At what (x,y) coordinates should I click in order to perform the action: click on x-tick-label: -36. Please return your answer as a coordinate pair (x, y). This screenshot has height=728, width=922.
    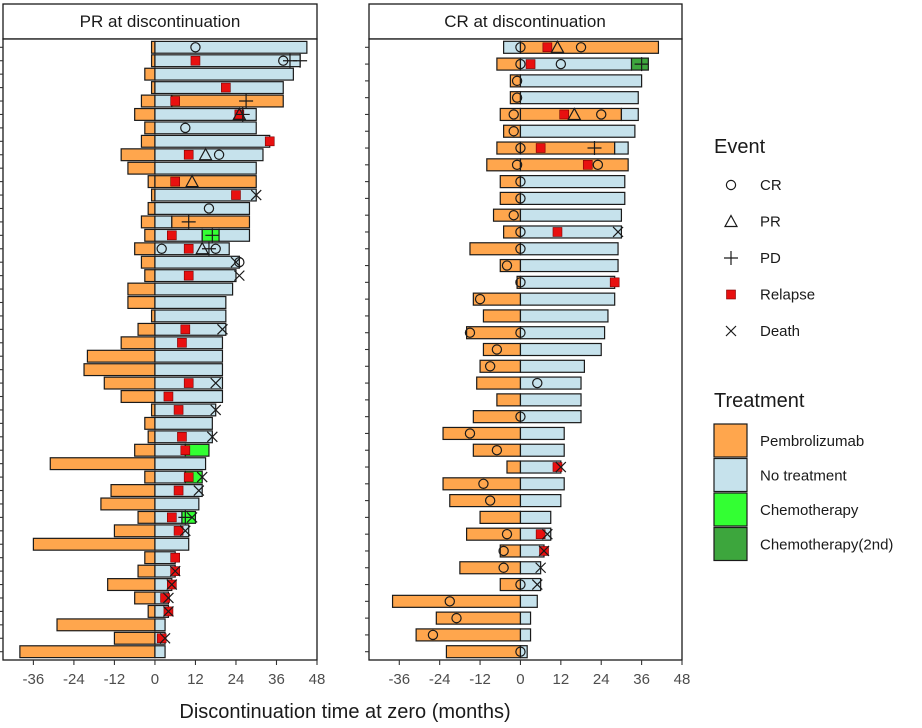
    Looking at the image, I should click on (34, 679).